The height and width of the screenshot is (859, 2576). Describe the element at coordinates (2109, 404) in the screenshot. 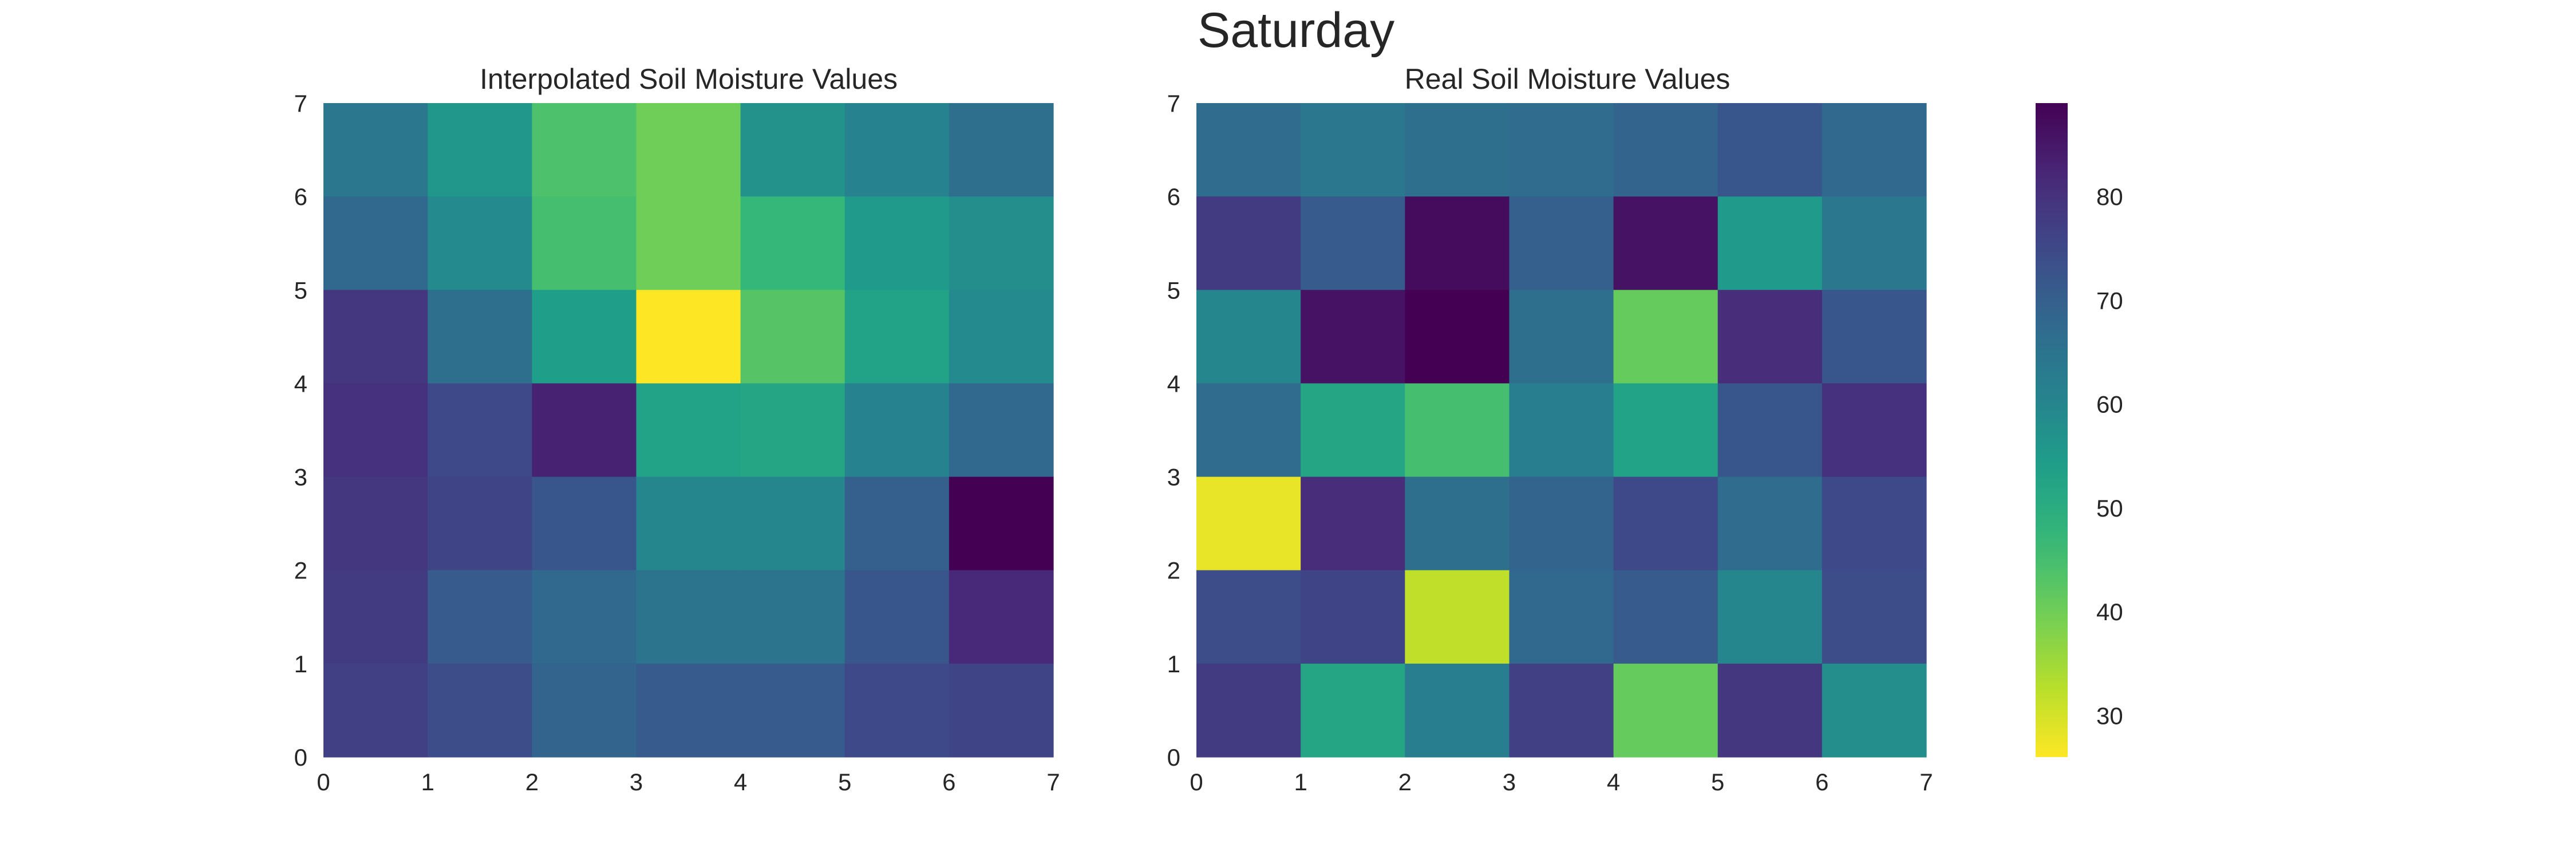

I see `colorbar-tick-label: 60` at that location.